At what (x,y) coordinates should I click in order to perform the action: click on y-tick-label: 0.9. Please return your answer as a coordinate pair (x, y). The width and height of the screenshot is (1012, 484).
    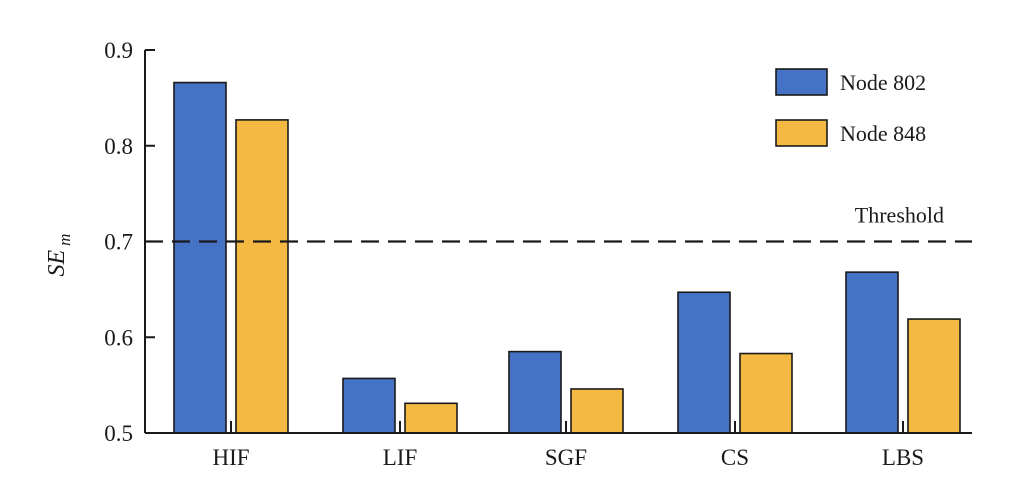
    Looking at the image, I should click on (118, 50).